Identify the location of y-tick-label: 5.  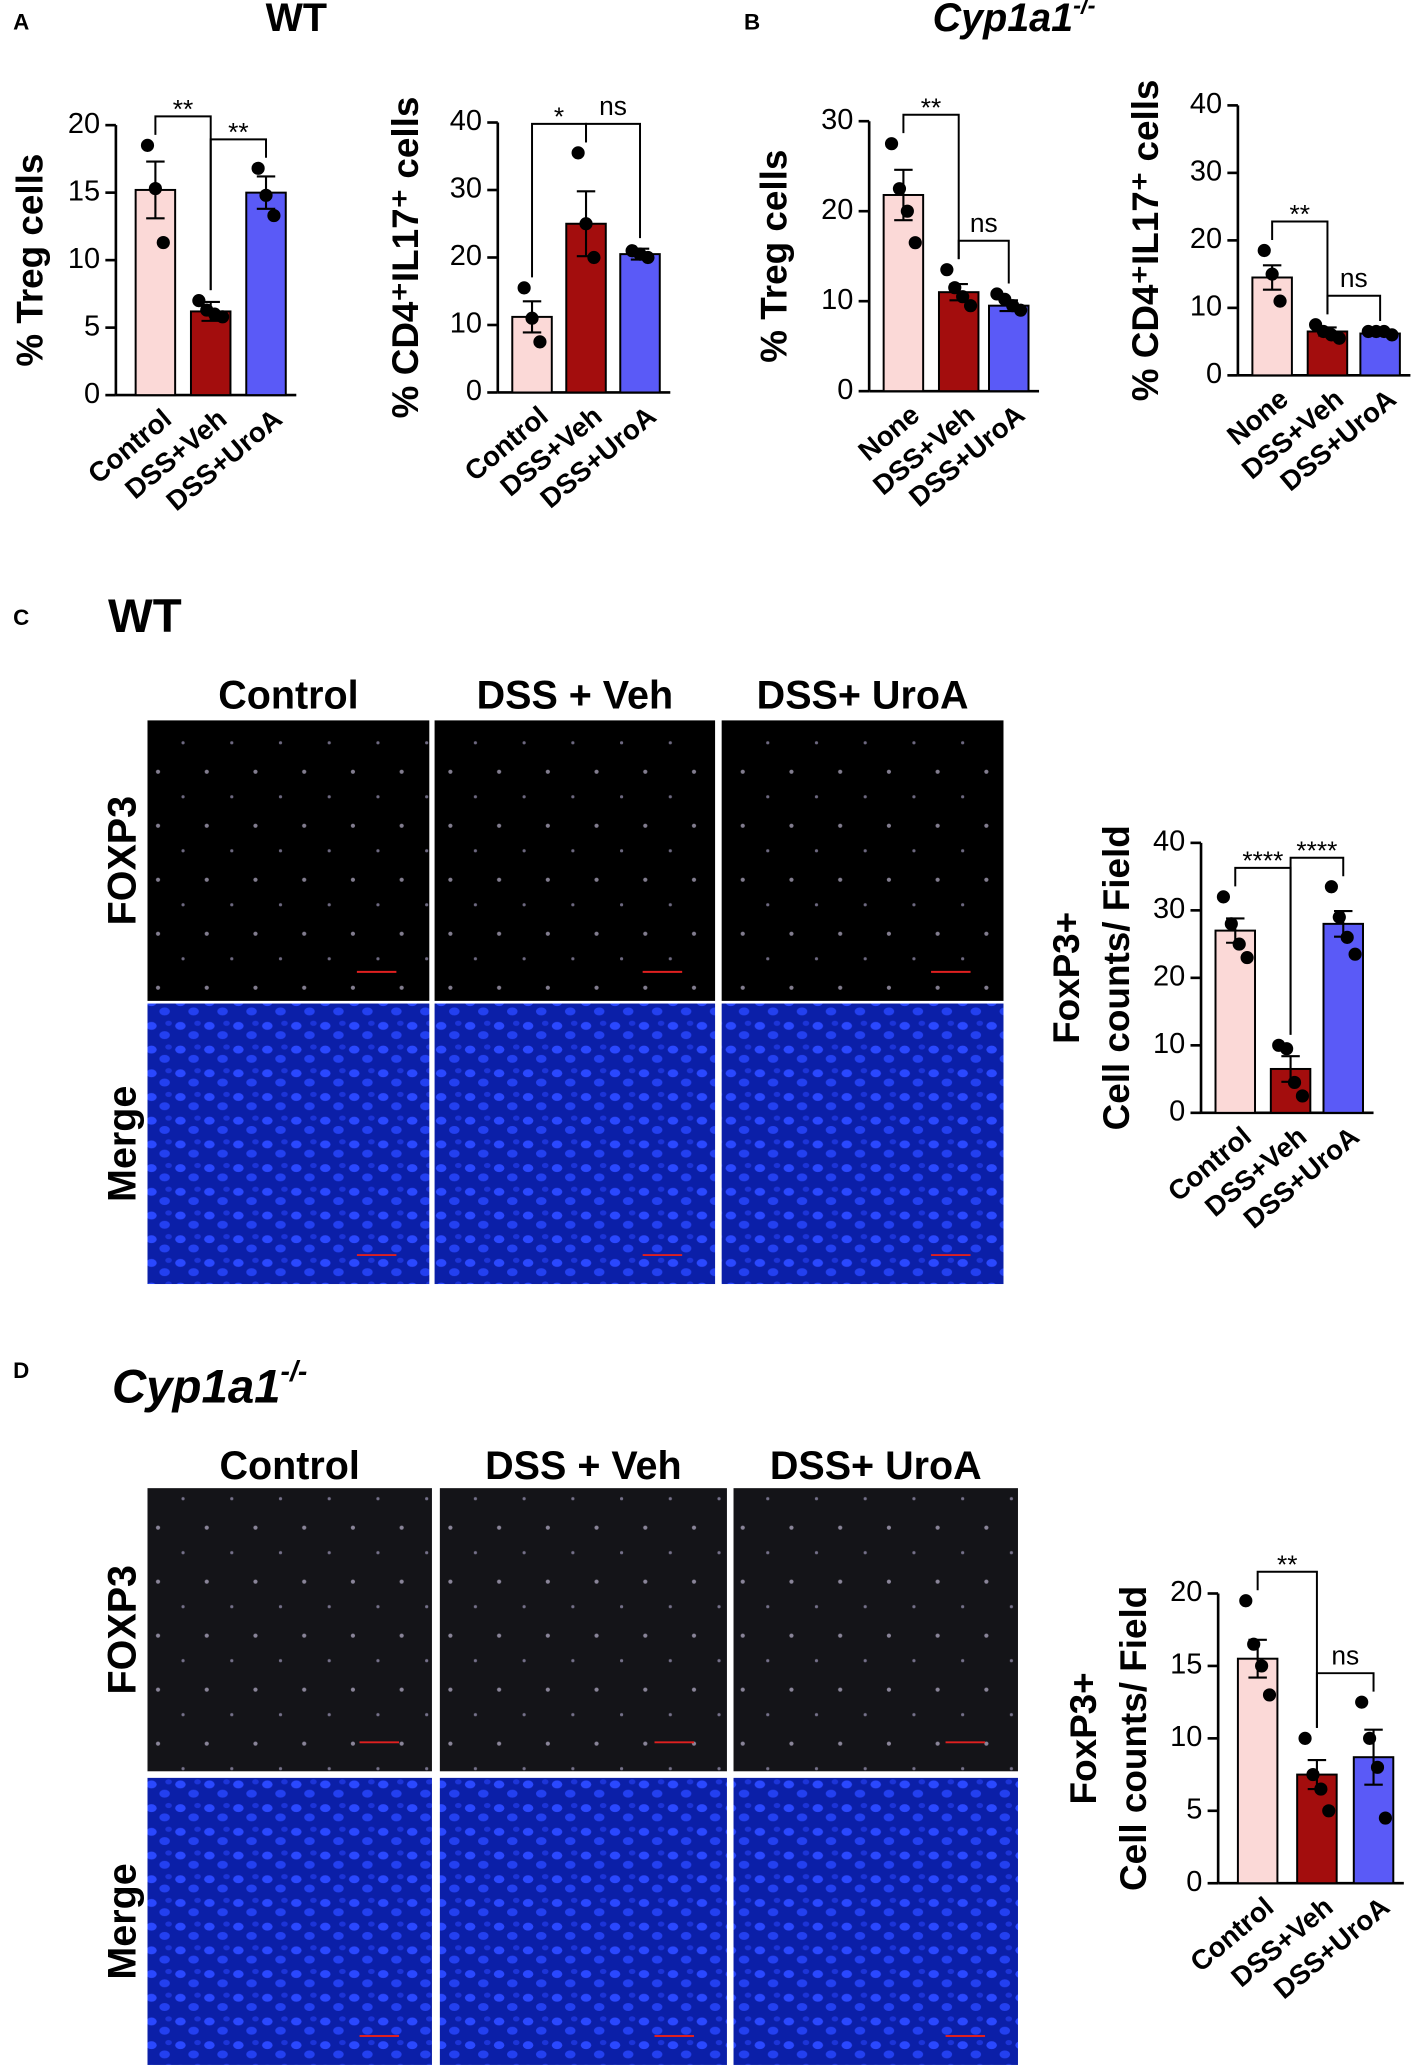
(1194, 1809).